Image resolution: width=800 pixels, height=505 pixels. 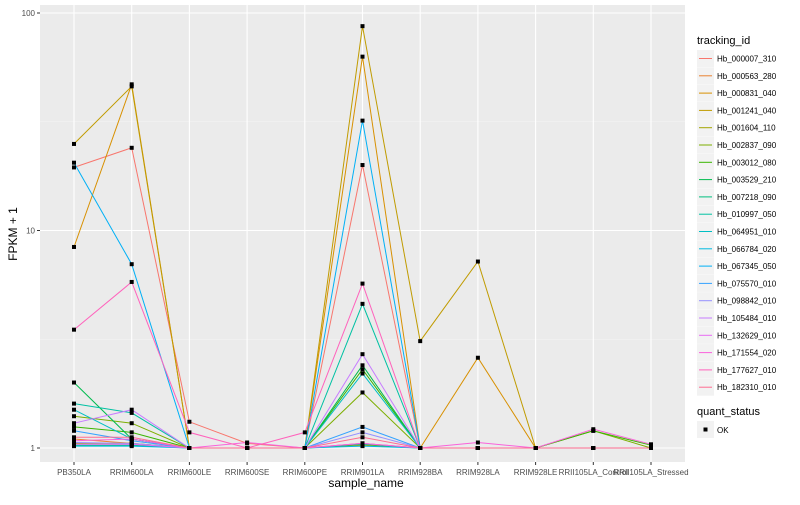 I want to click on legend-label: Hb_132629_010, so click(x=747, y=335).